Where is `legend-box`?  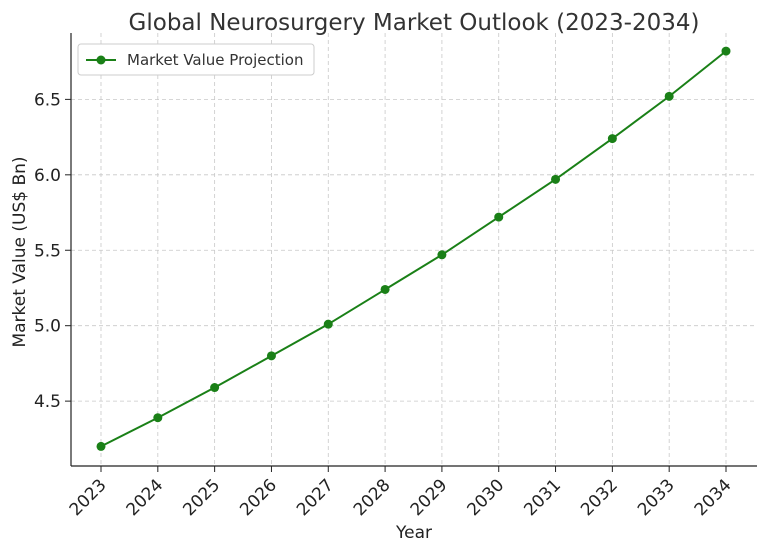 legend-box is located at coordinates (196, 59).